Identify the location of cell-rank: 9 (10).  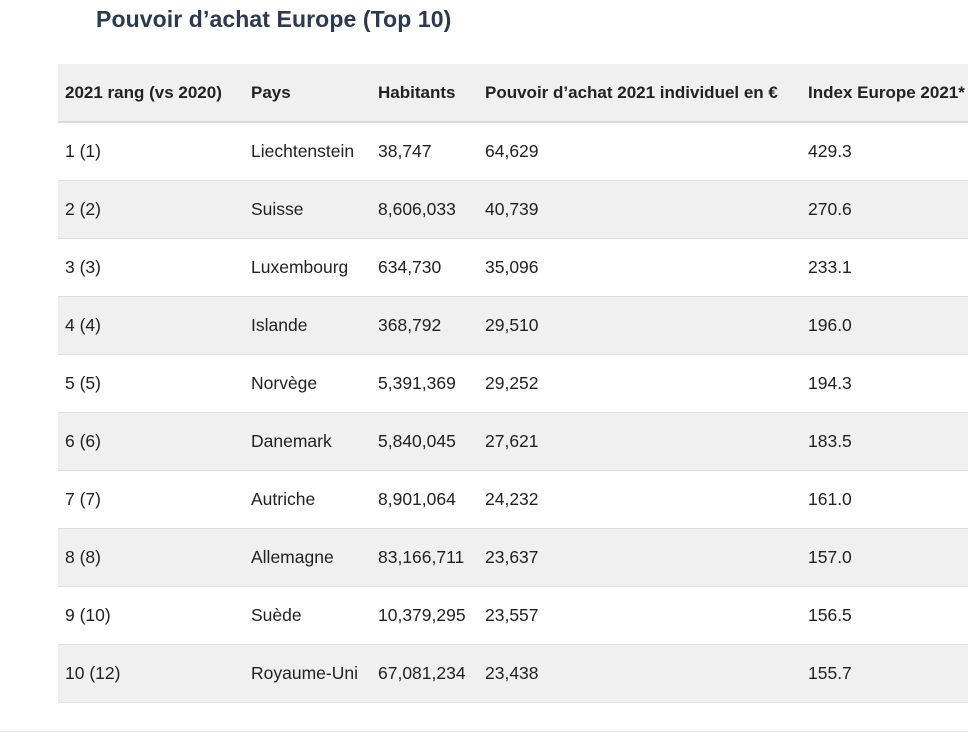
(151, 615).